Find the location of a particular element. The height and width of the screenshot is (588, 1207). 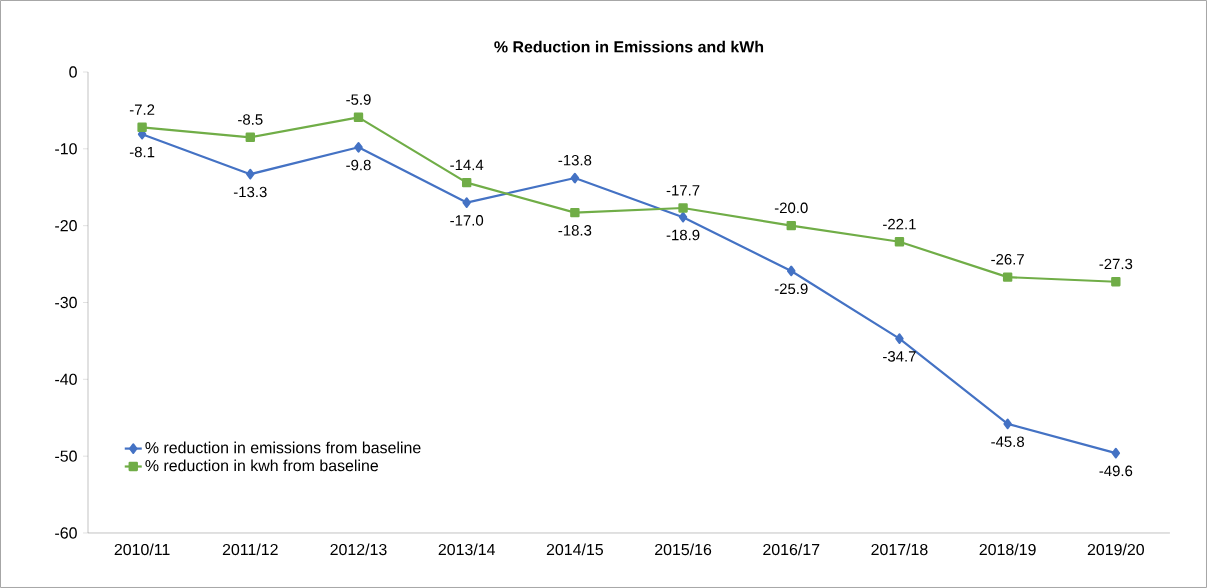

data-label: -7.2 is located at coordinates (142, 109).